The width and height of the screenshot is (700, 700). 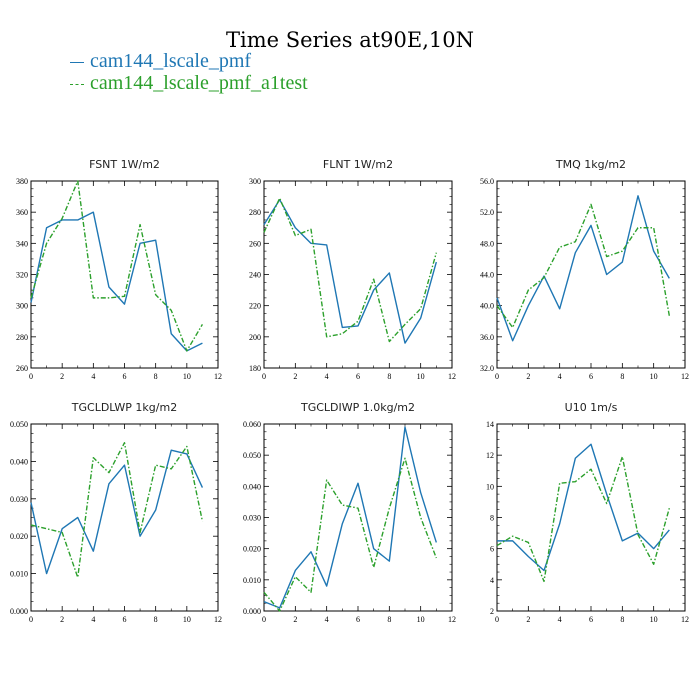 I want to click on legend-label-1: cam144_lscale_pmf, so click(x=171, y=61).